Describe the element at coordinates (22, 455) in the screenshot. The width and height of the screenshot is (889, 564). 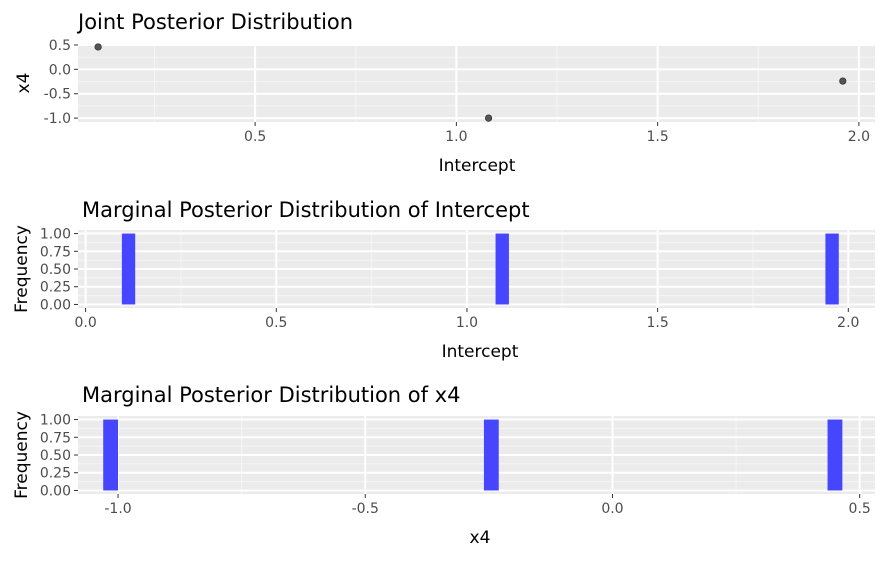
I see `x4-marginal-y-axis-title: Frequency` at that location.